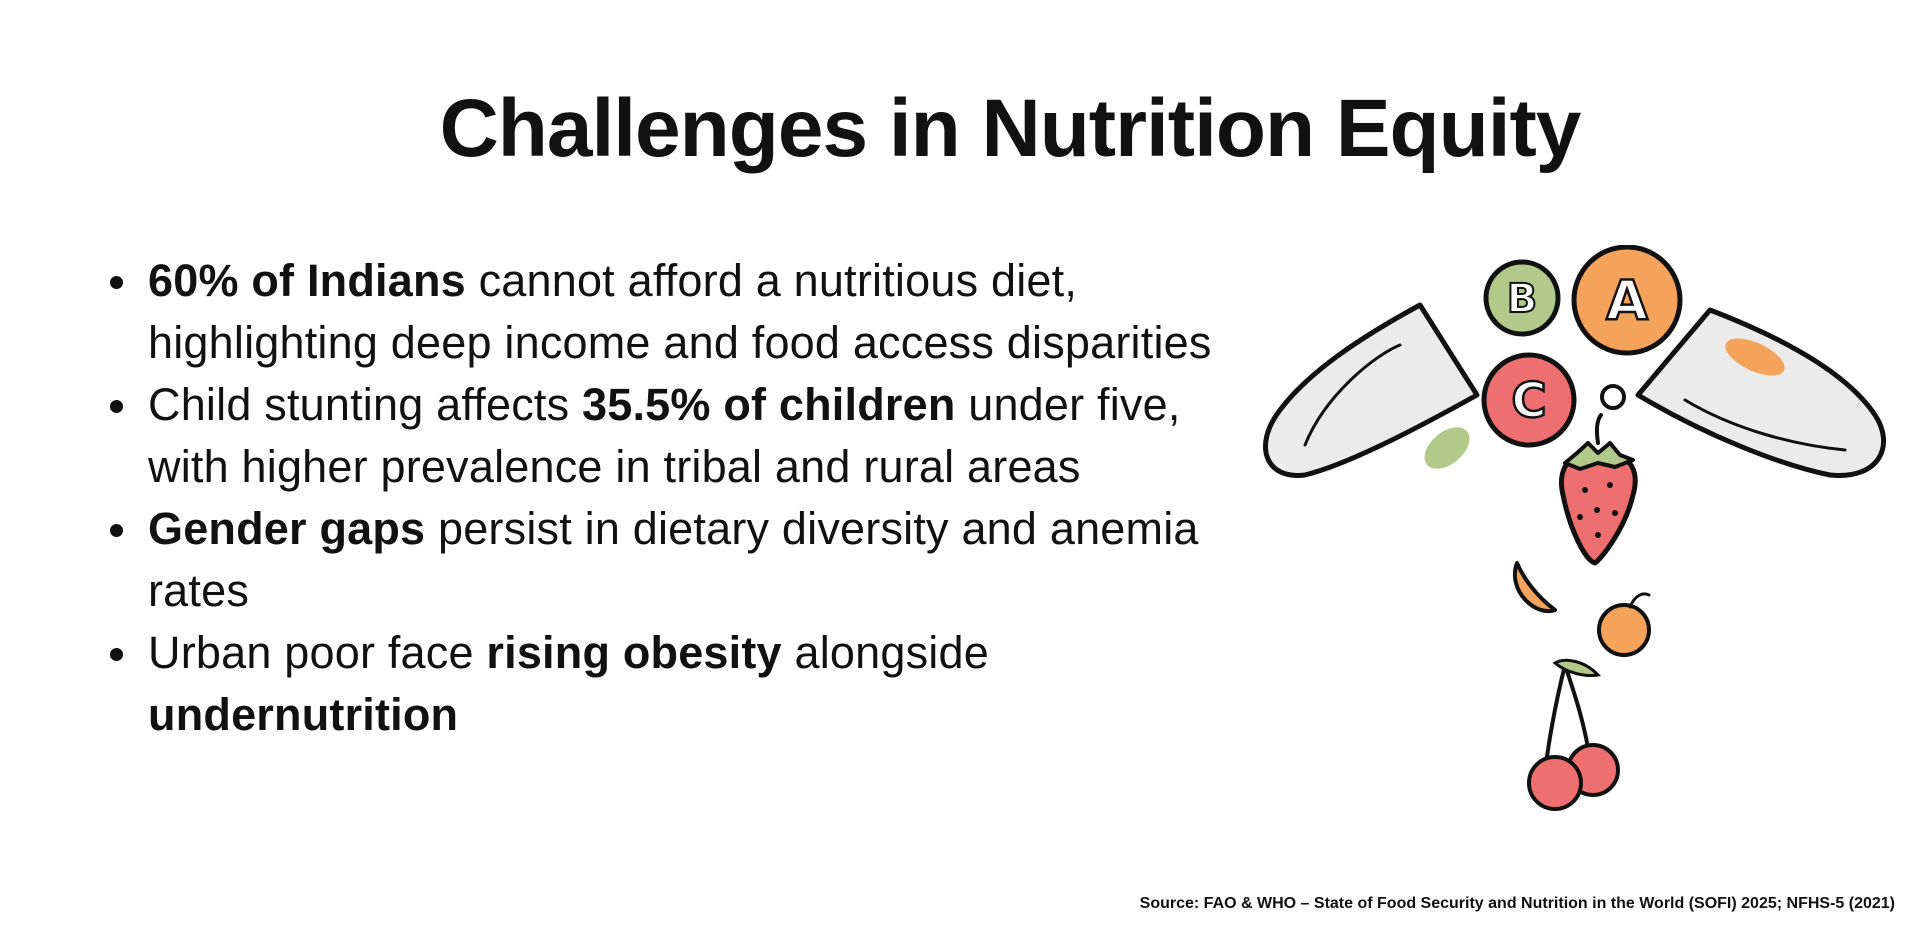 The height and width of the screenshot is (940, 1909). Describe the element at coordinates (365, 404) in the screenshot. I see `bullet-text: Child stunting affects` at that location.